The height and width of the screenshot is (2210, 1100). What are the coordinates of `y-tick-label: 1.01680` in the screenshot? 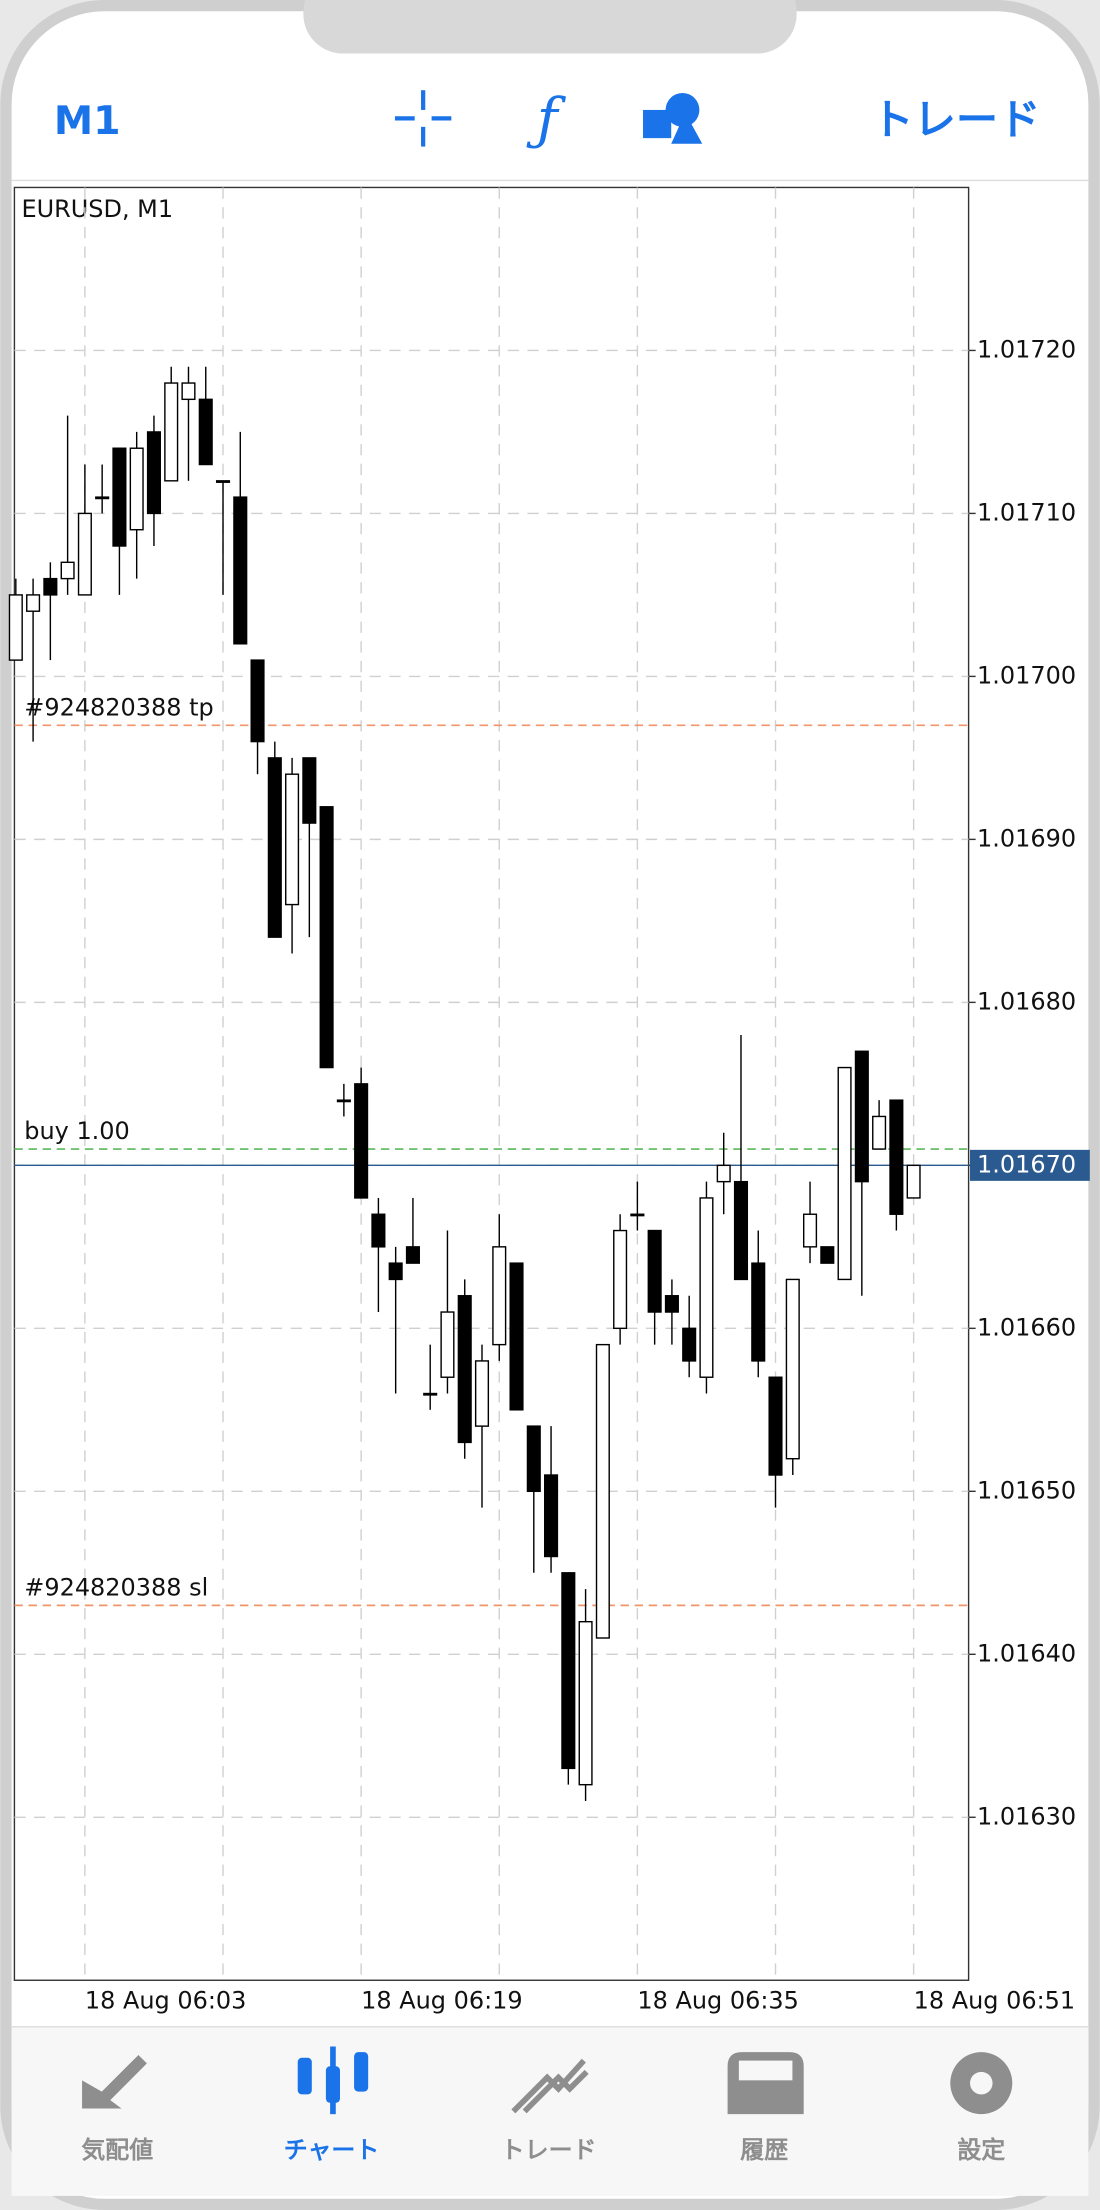 It's located at (1026, 1001).